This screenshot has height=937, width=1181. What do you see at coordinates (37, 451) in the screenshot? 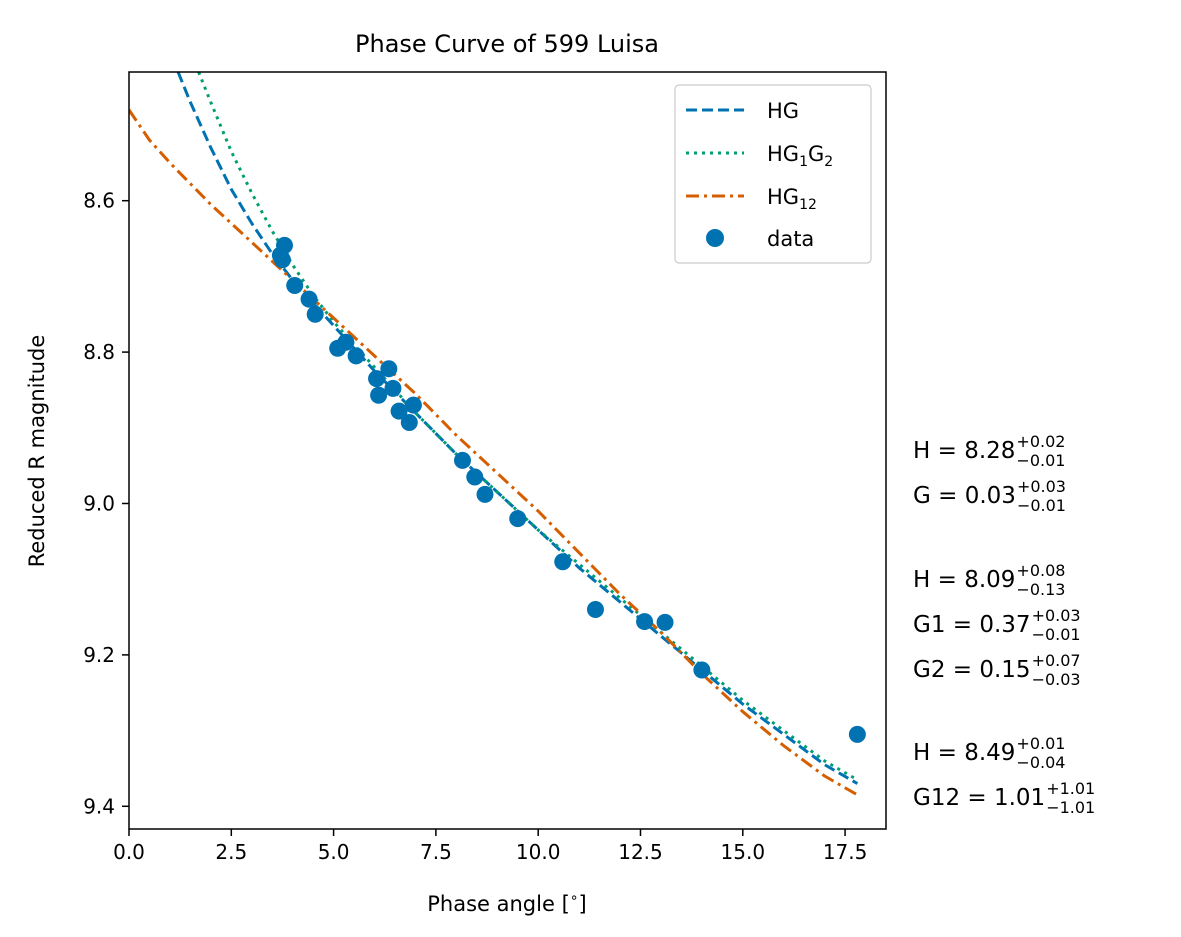
I see `y-axis-label: Reduced R magnitude` at bounding box center [37, 451].